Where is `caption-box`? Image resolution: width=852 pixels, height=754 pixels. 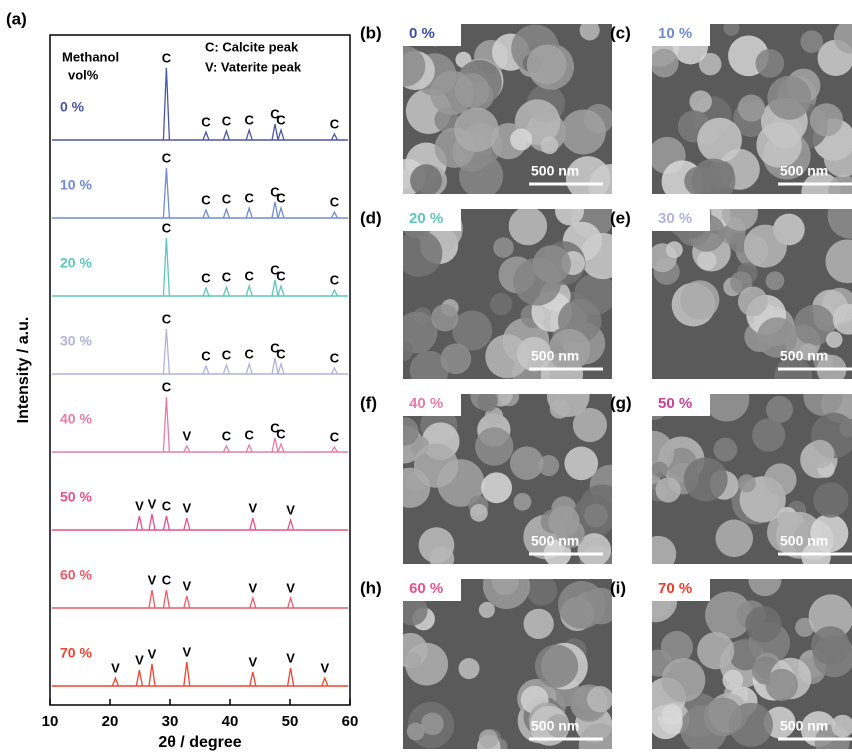 caption-box is located at coordinates (432, 405).